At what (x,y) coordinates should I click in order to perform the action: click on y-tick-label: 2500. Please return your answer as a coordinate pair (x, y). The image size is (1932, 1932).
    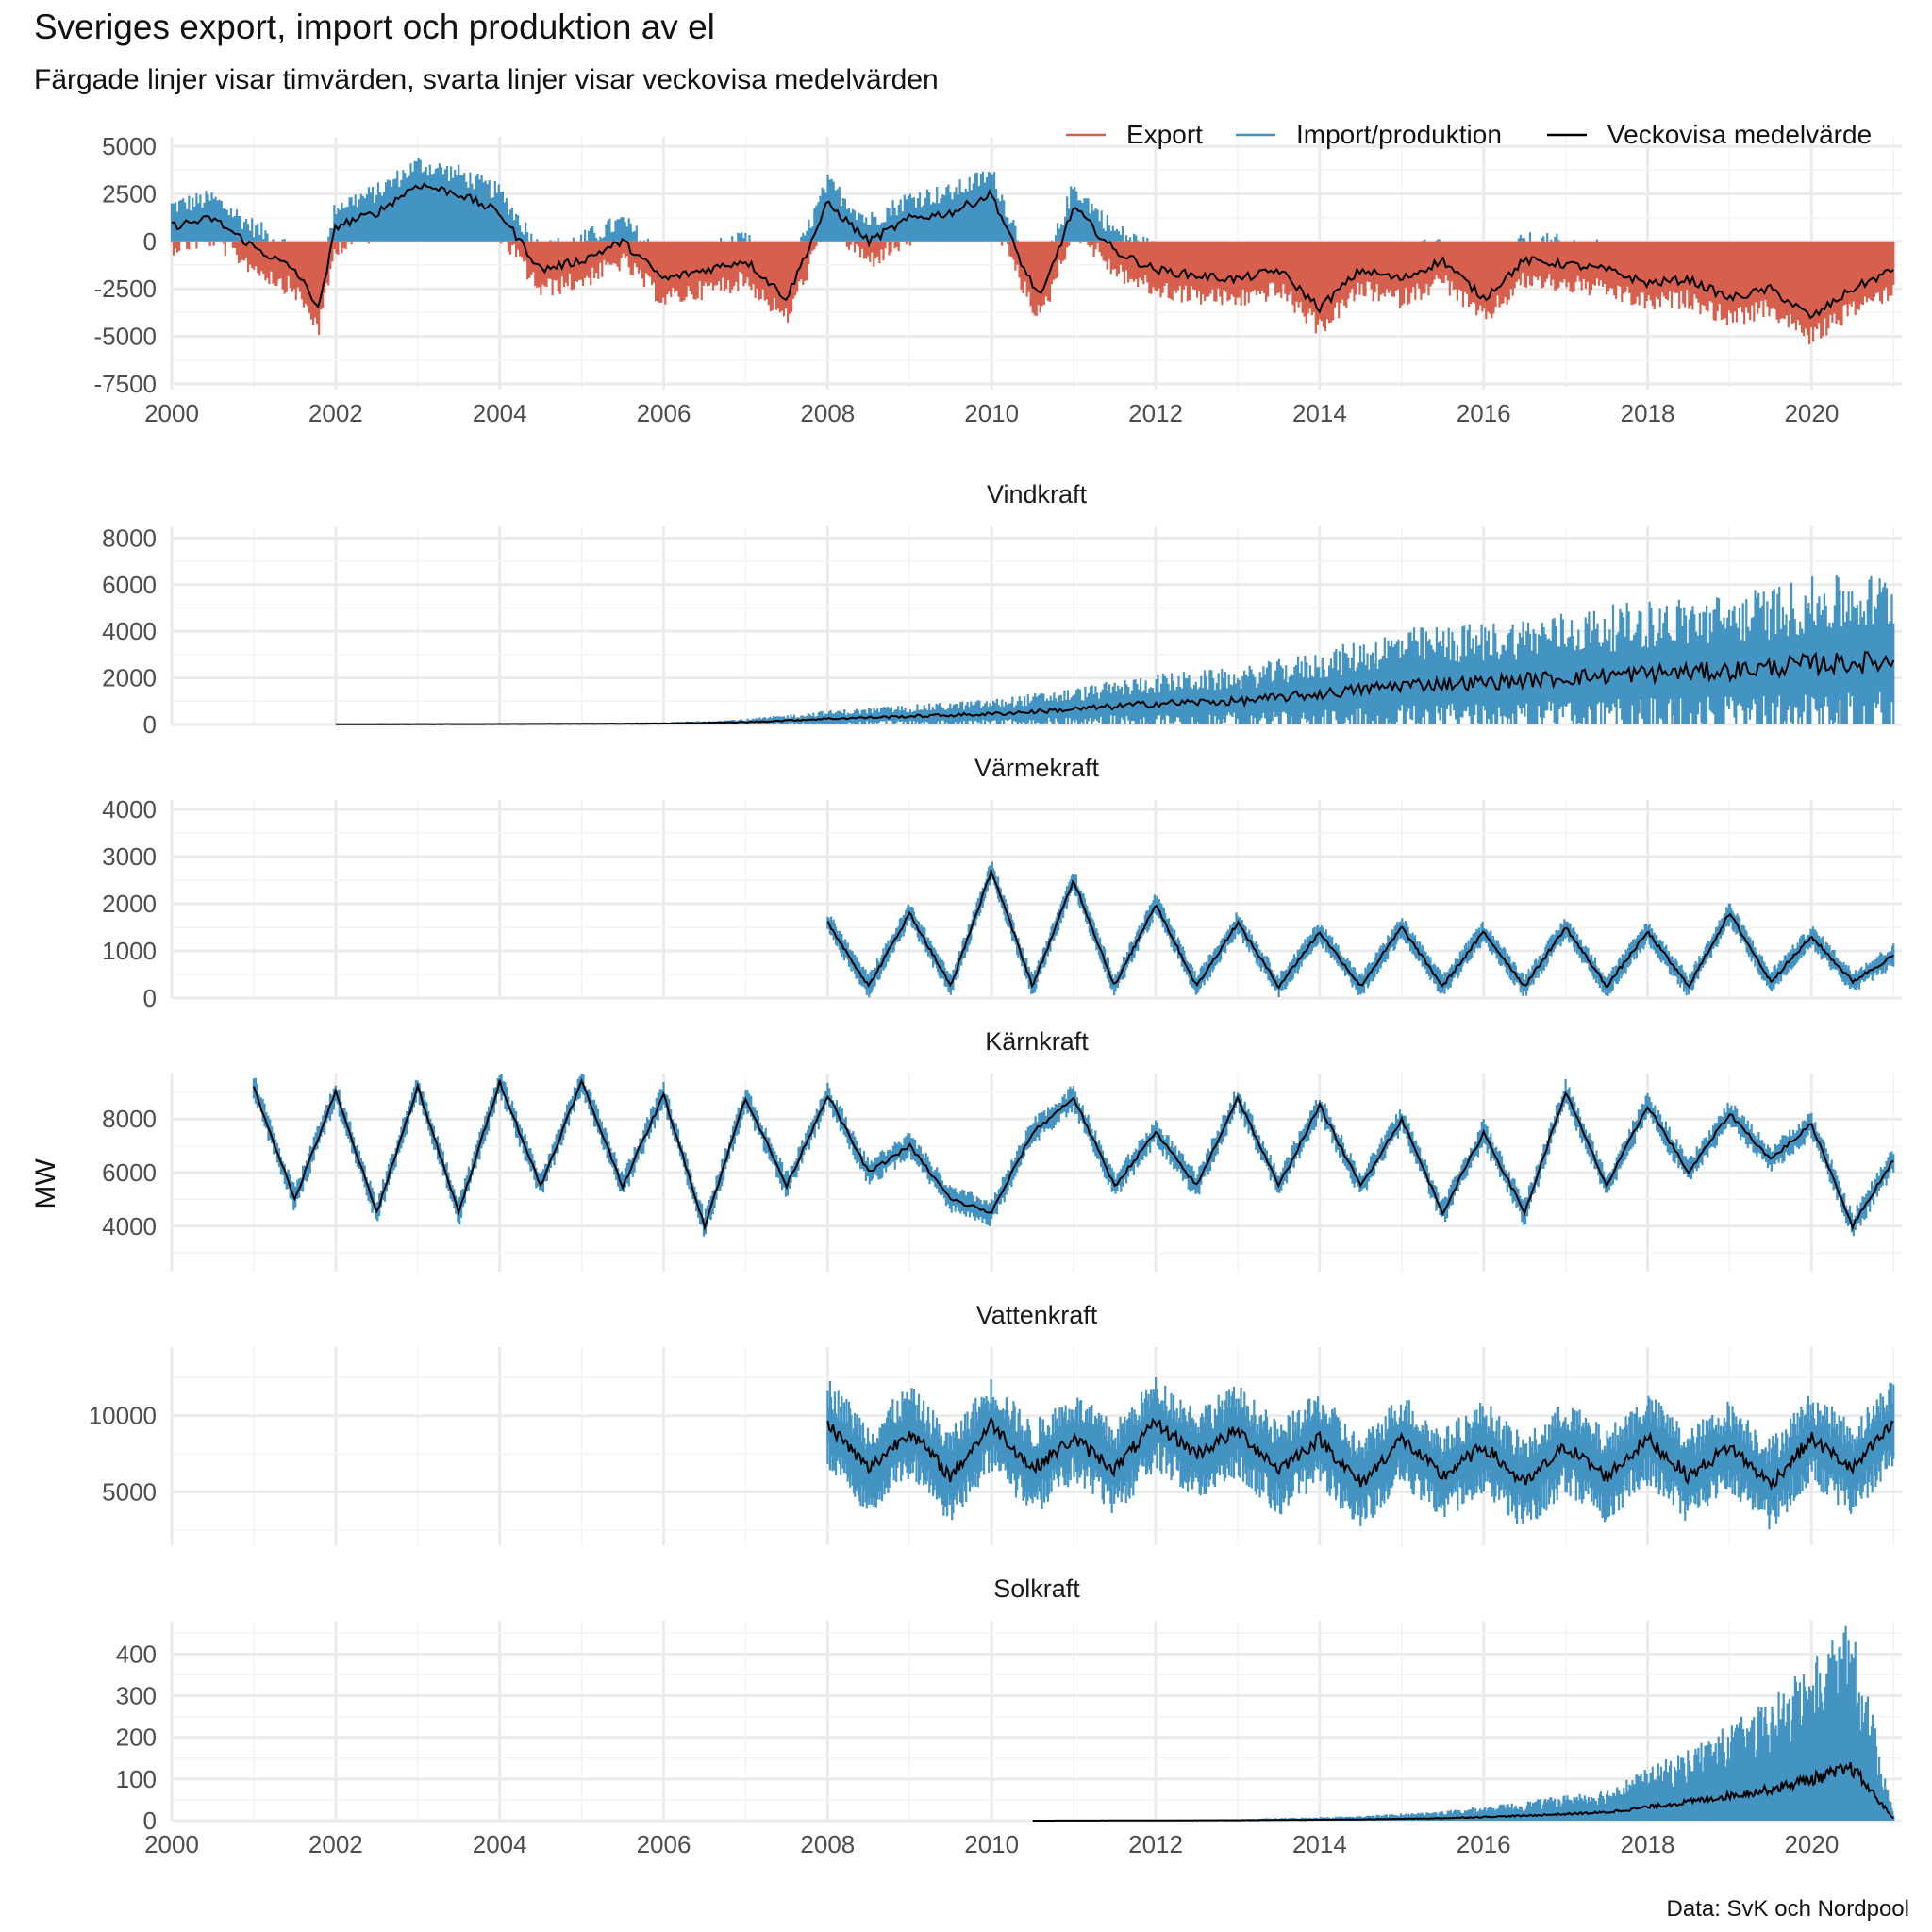
    Looking at the image, I should click on (129, 194).